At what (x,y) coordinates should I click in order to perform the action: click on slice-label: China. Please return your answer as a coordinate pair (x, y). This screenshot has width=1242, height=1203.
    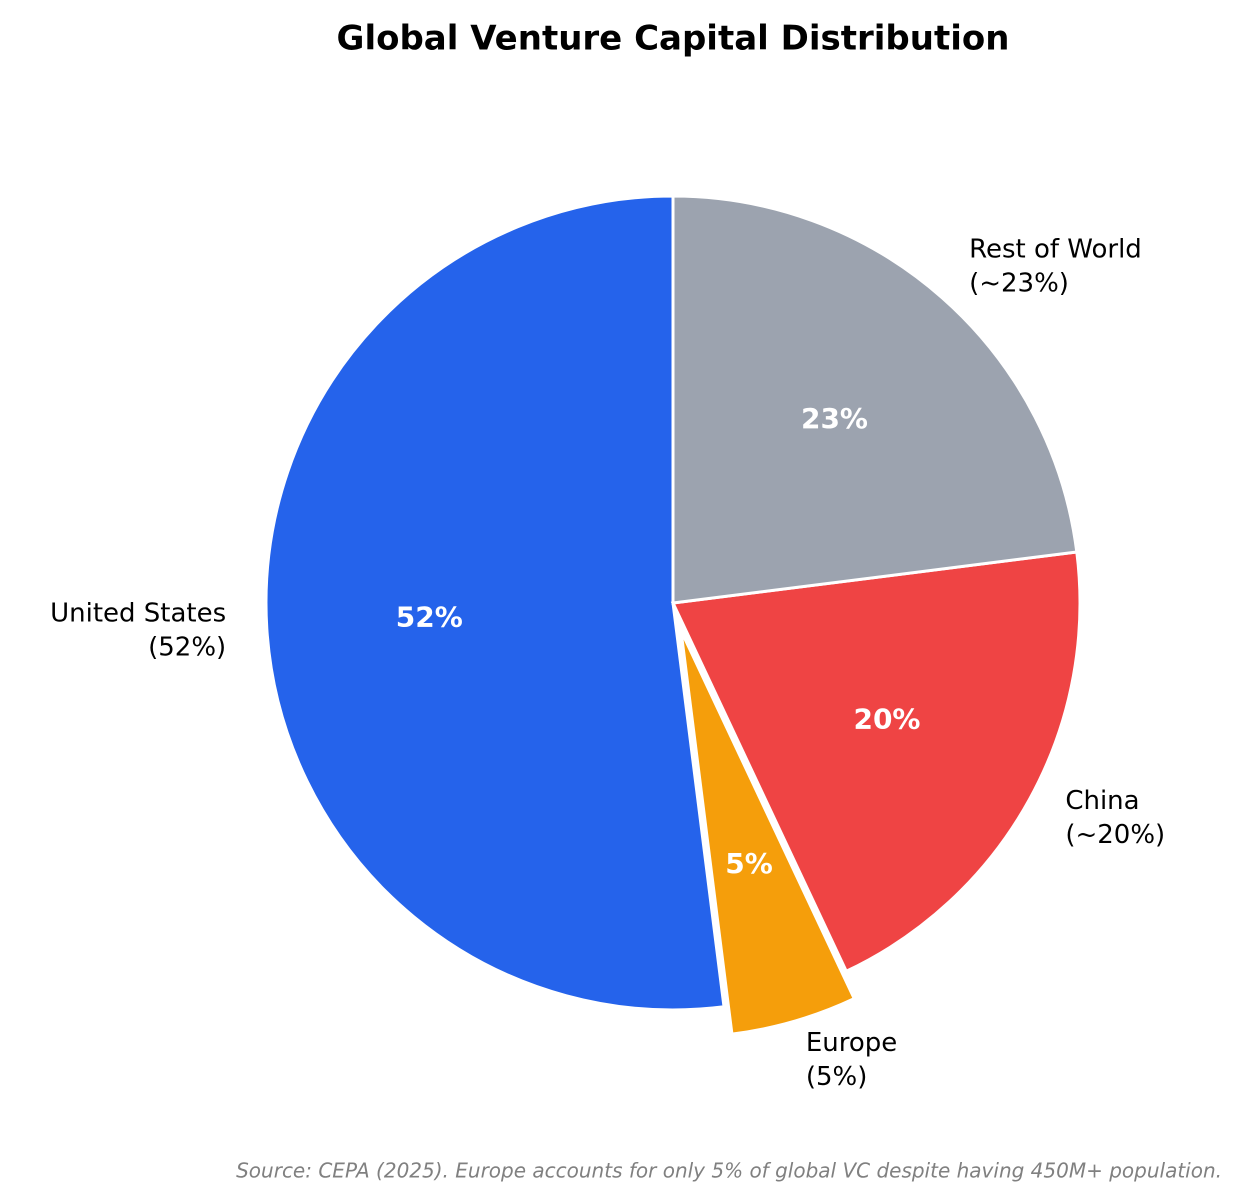
    Looking at the image, I should click on (1102, 801).